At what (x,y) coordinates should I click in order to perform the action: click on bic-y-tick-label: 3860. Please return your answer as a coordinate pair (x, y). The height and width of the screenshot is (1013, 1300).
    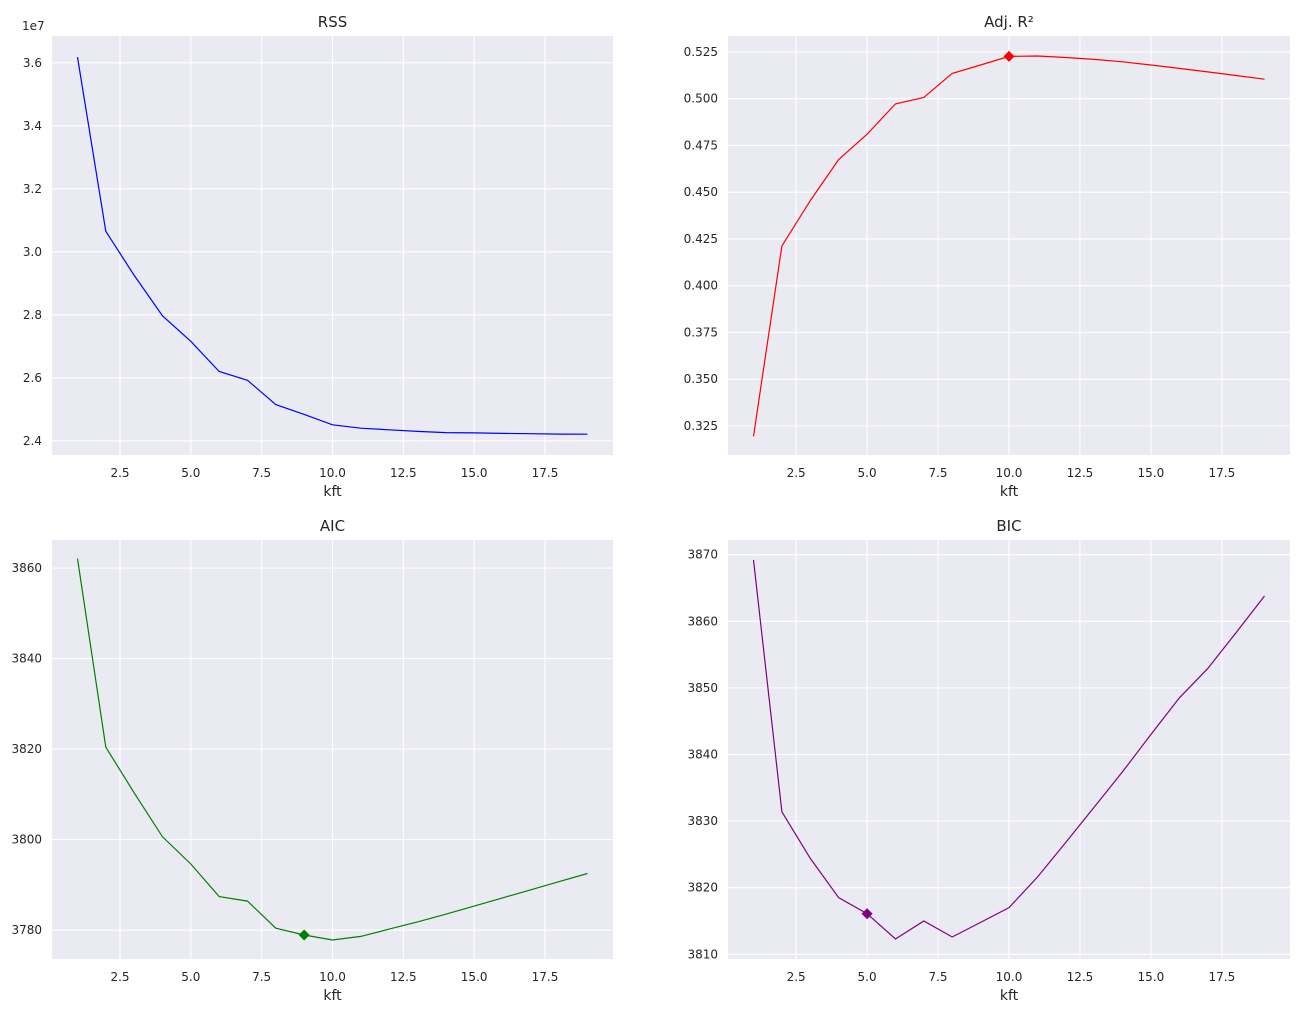
    Looking at the image, I should click on (702, 621).